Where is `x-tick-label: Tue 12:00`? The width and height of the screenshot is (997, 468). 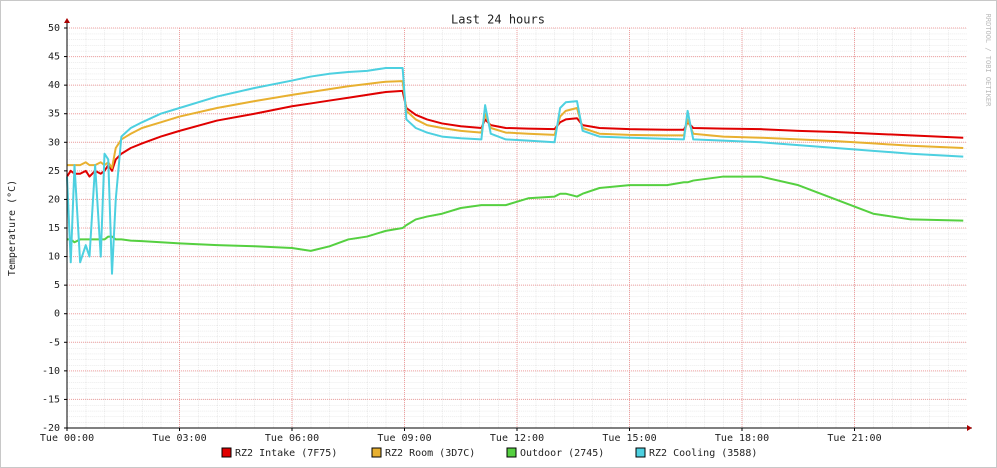 x-tick-label: Tue 12:00 is located at coordinates (517, 438).